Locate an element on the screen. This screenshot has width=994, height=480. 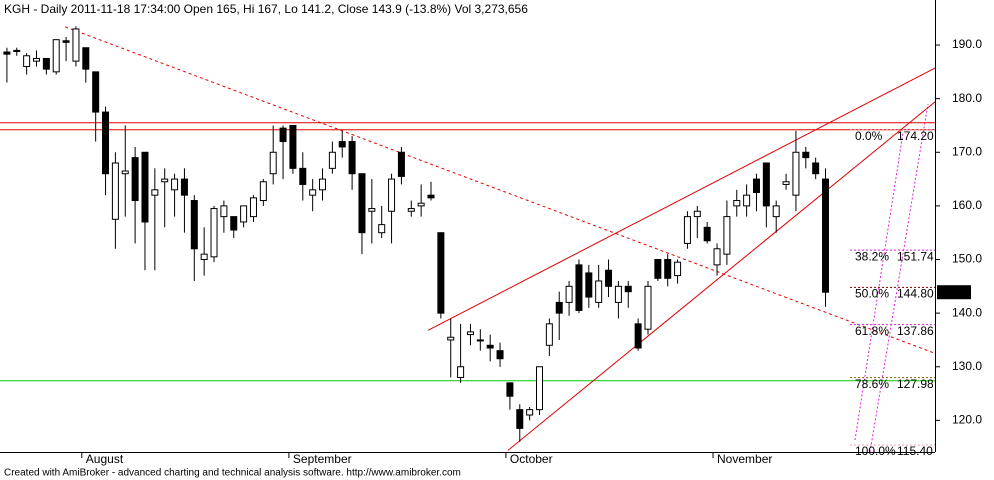
fib-guide is located at coordinates (899, 278).